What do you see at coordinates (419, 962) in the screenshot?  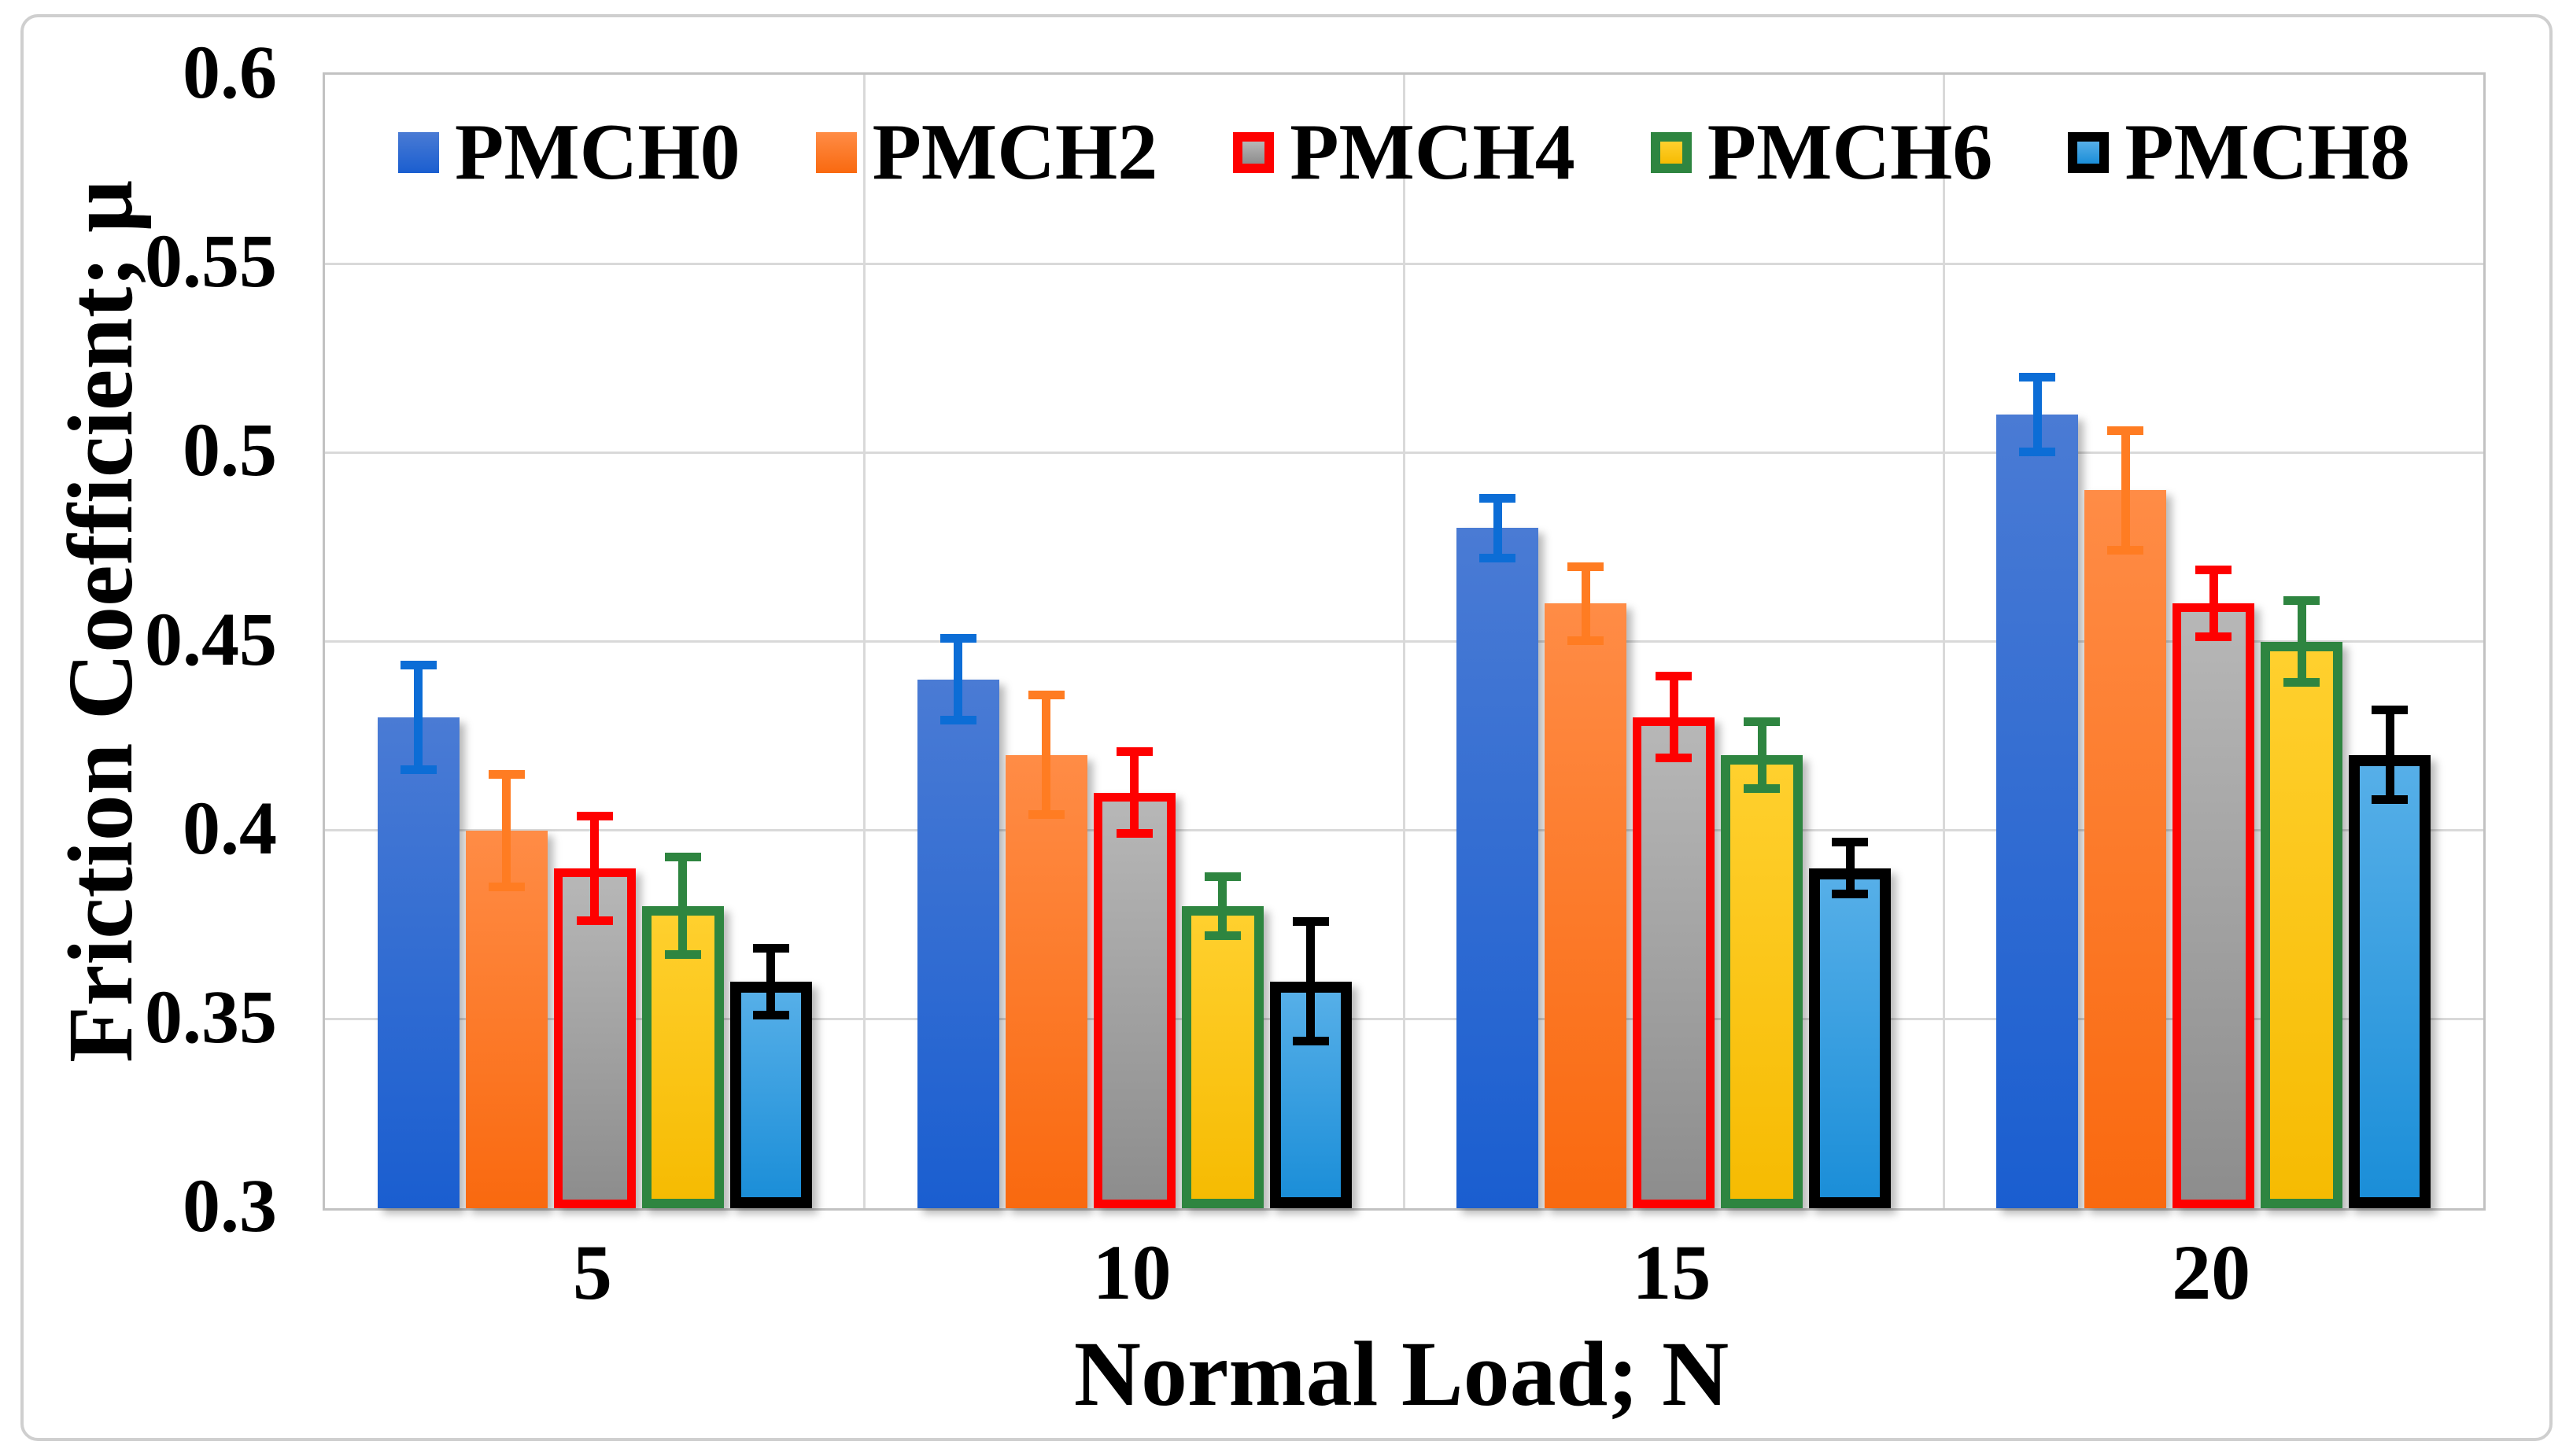 I see `bar-pmch0-load5` at bounding box center [419, 962].